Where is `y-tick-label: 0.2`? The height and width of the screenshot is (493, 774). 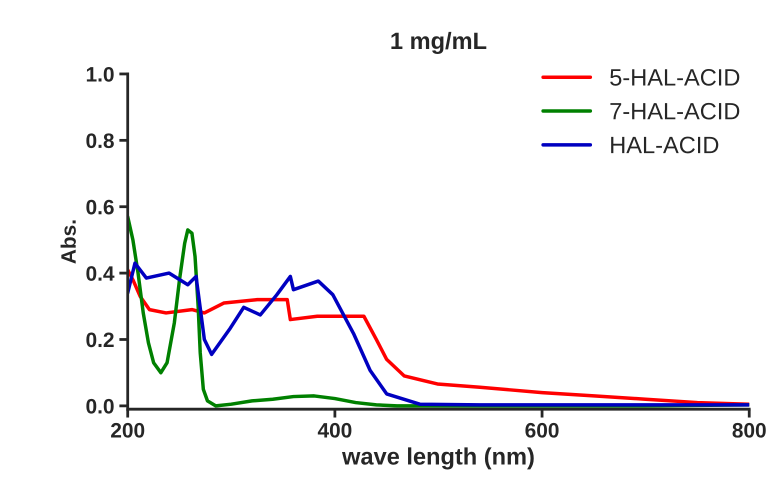
y-tick-label: 0.2 is located at coordinates (100, 340).